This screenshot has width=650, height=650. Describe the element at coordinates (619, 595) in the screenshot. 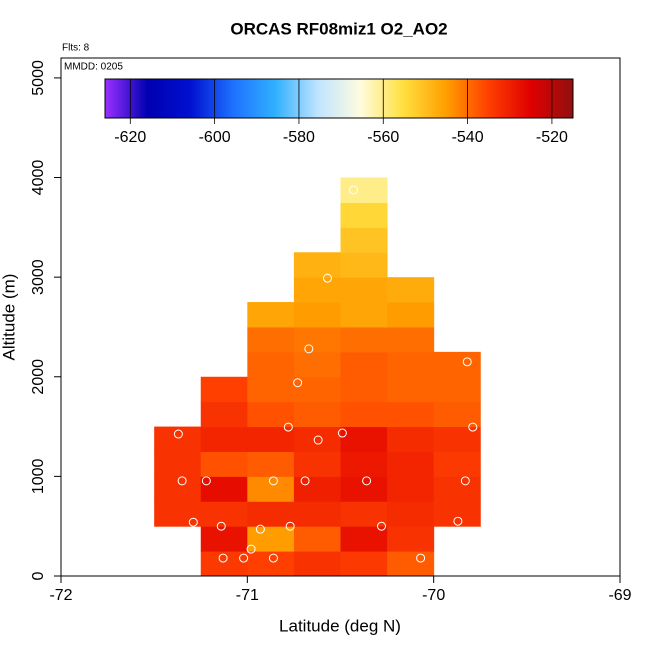

I see `x-tick-label: -69` at that location.